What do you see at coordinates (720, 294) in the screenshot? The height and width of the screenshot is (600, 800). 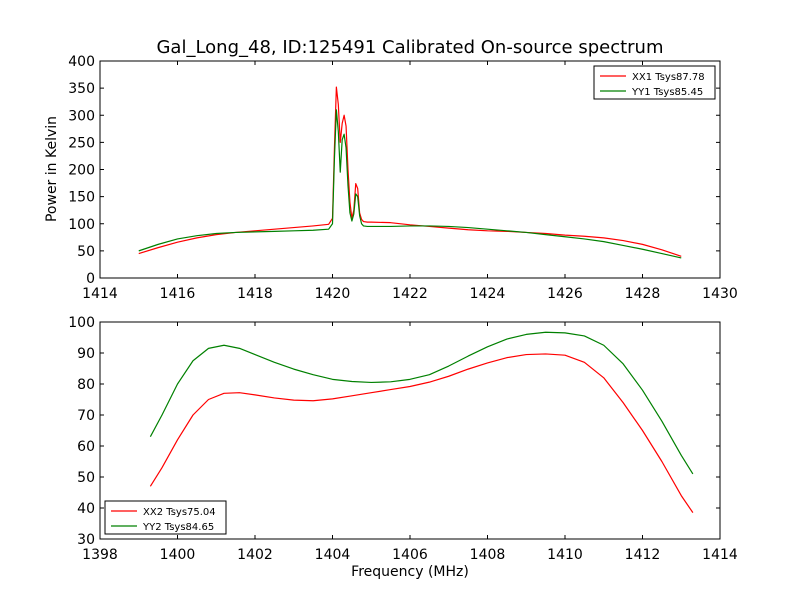 I see `top-x-tick-label: 1430` at bounding box center [720, 294].